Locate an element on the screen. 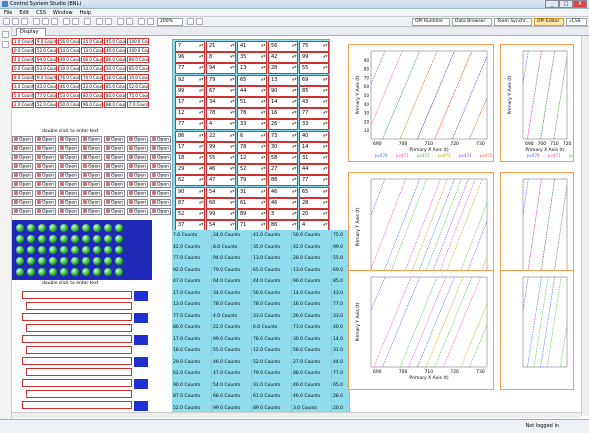 This screenshot has height=433, width=589. spinner-field: 79 ▲▼ is located at coordinates (221, 80).